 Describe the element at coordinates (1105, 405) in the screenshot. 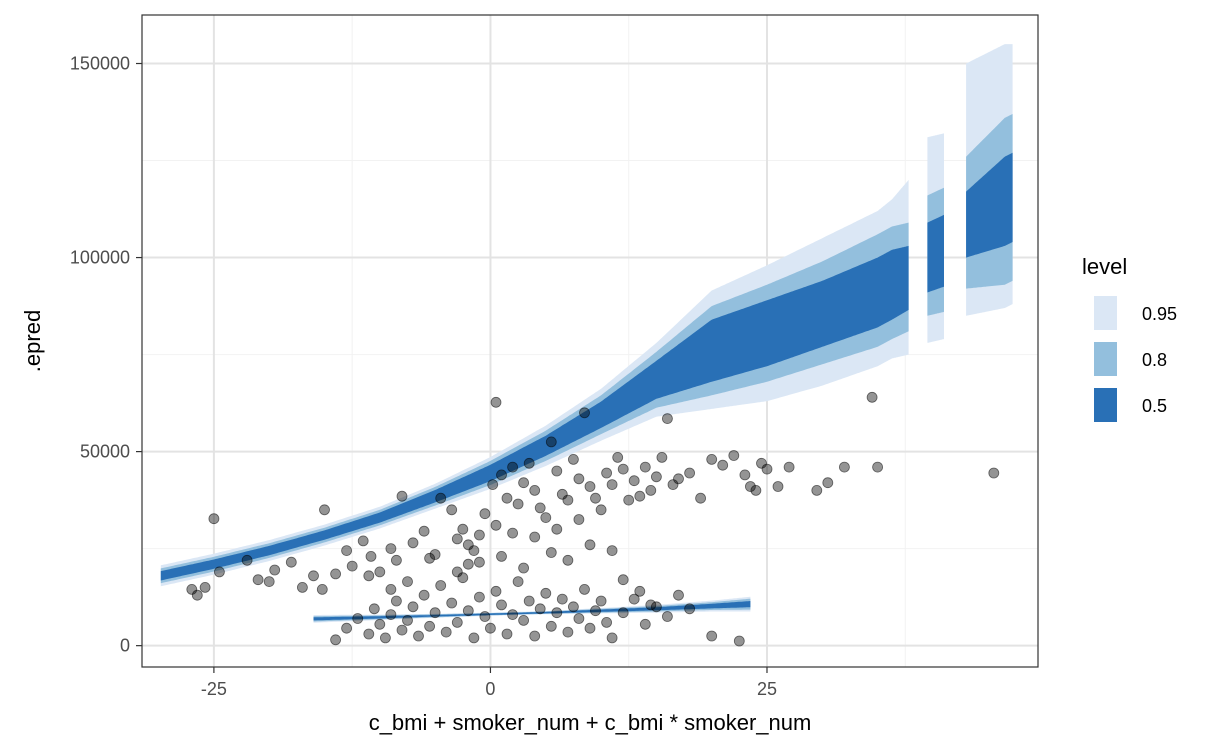

I see `legend-key` at that location.